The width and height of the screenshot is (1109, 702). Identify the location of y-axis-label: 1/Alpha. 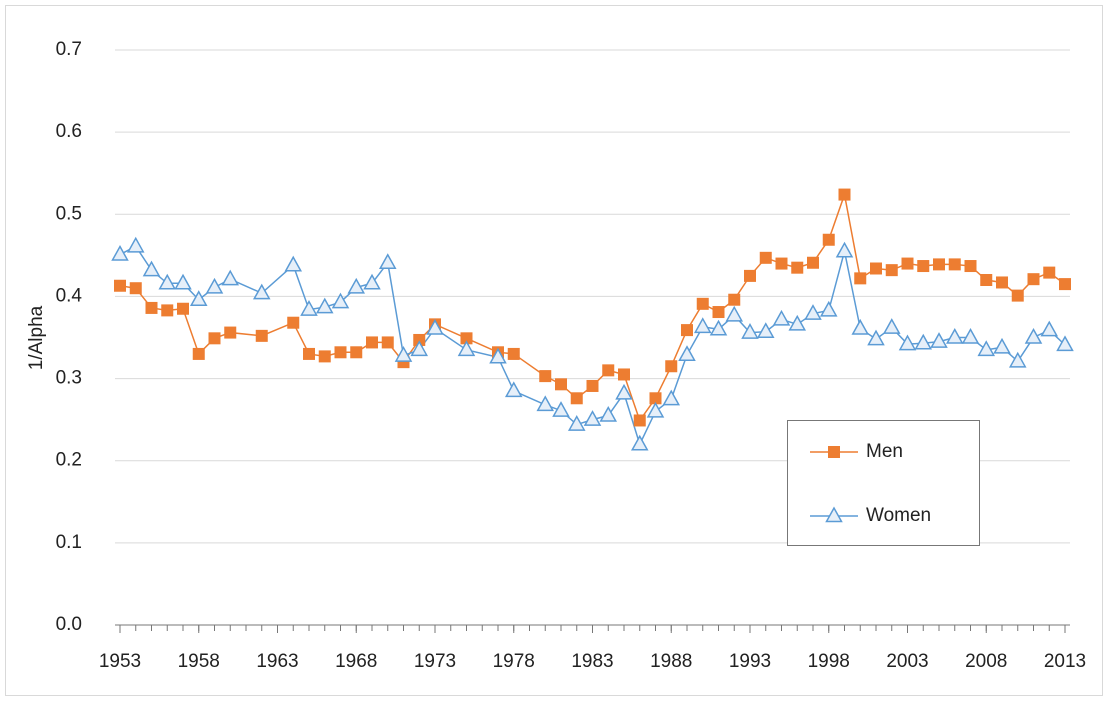
(36, 337).